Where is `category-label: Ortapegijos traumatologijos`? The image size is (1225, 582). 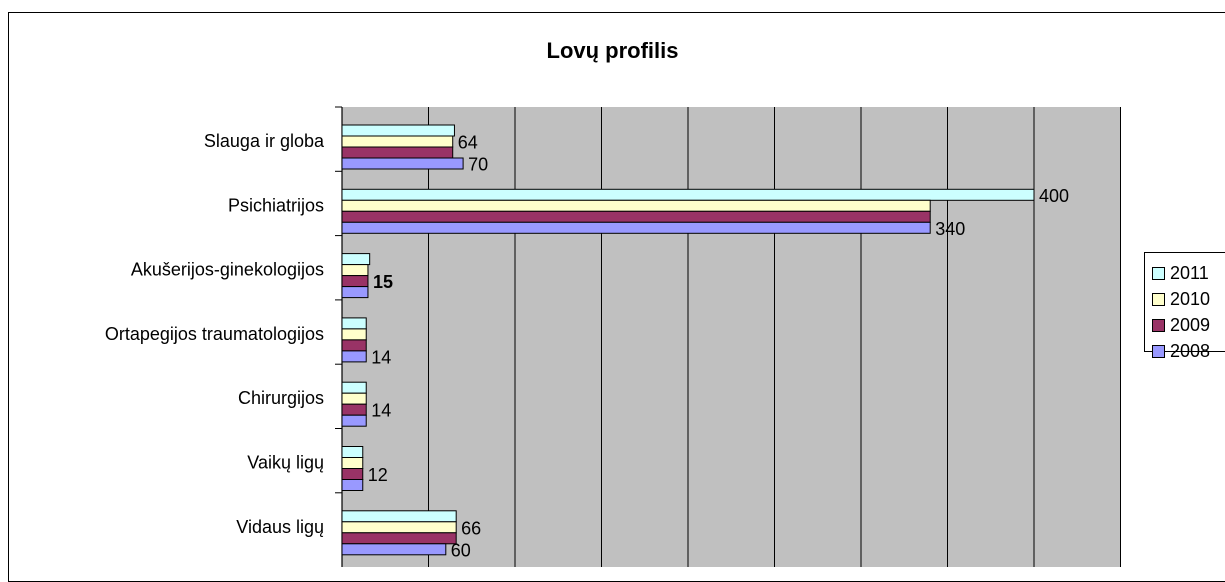
category-label: Ortapegijos traumatologijos is located at coordinates (214, 334).